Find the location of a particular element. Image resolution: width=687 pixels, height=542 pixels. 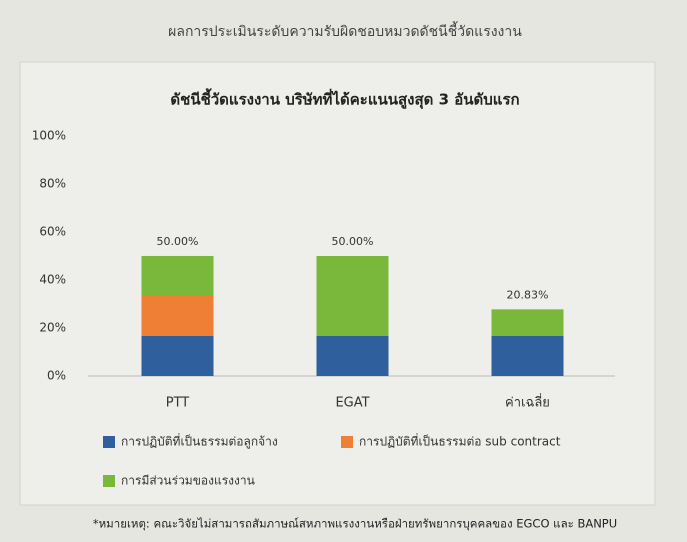

x-tick-label: ค่าเฉลี่ย is located at coordinates (527, 402).